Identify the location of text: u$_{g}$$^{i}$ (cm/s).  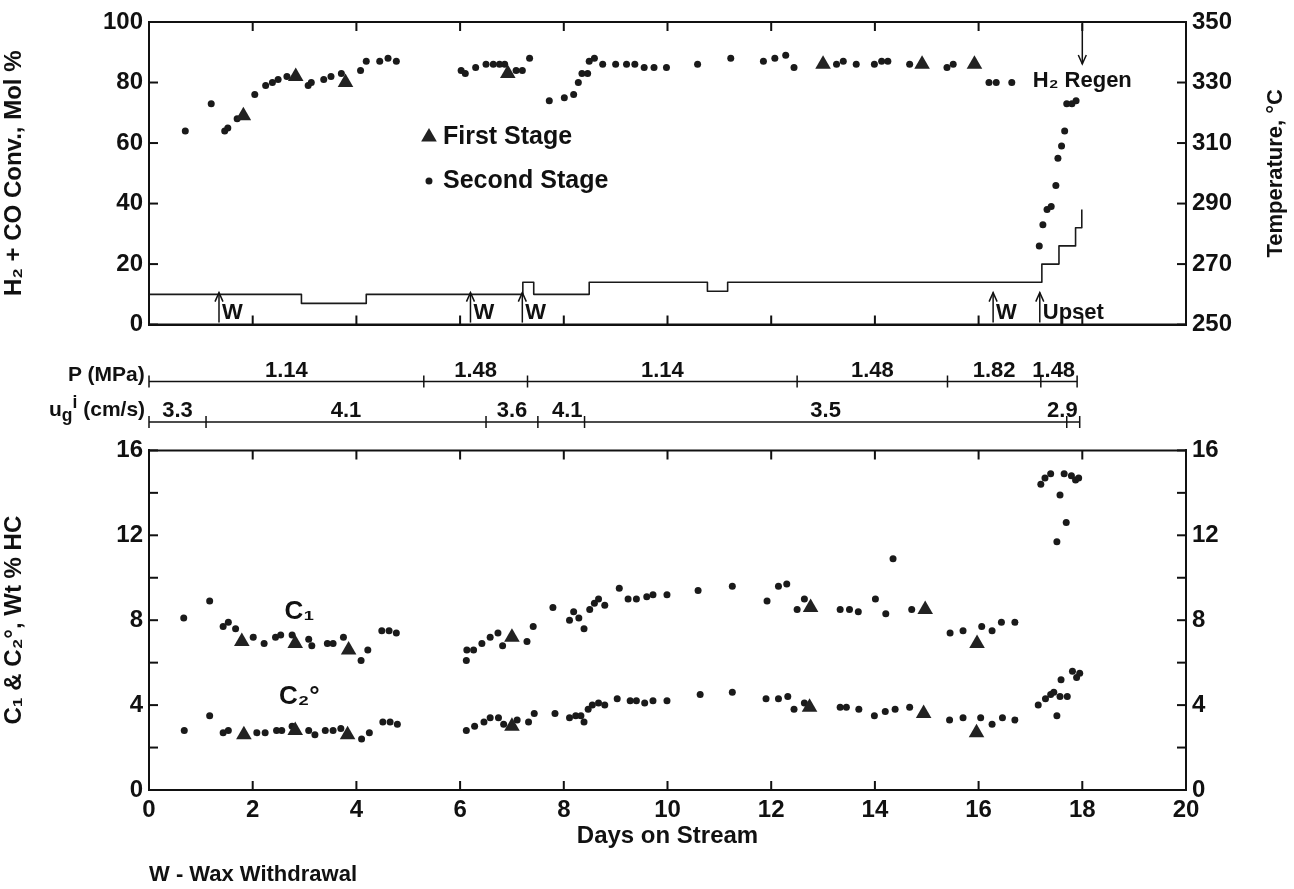
(97, 409).